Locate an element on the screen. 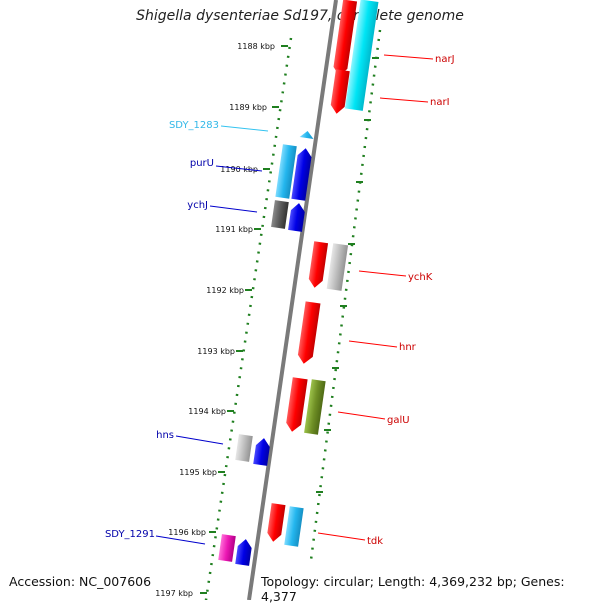 The width and height of the screenshot is (600, 604). gene-label-narI: narI is located at coordinates (440, 102).